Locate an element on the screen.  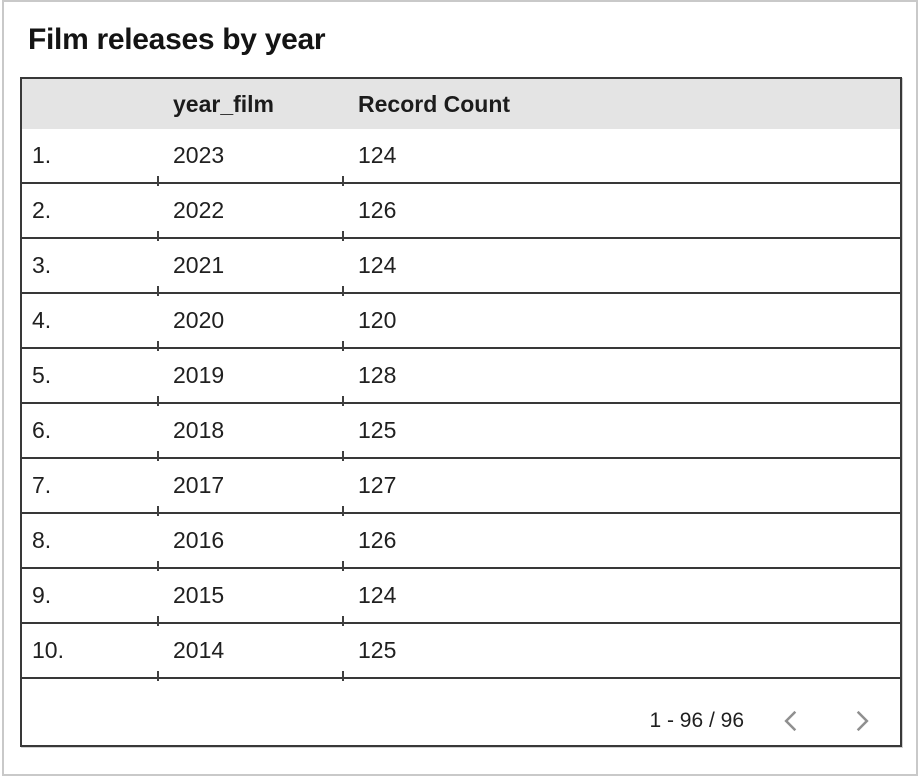
cell-year-film: 2020 is located at coordinates (199, 320).